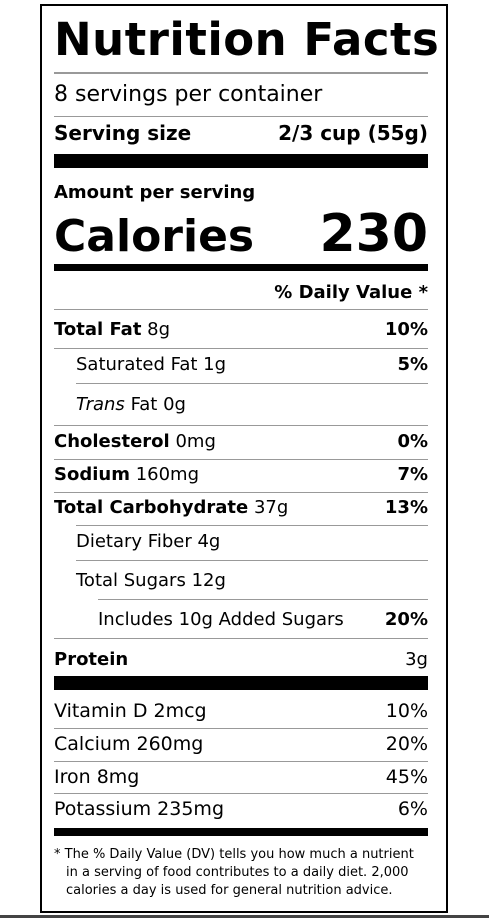 The width and height of the screenshot is (489, 922). Describe the element at coordinates (209, 541) in the screenshot. I see `nutrient-amount: 4g` at that location.